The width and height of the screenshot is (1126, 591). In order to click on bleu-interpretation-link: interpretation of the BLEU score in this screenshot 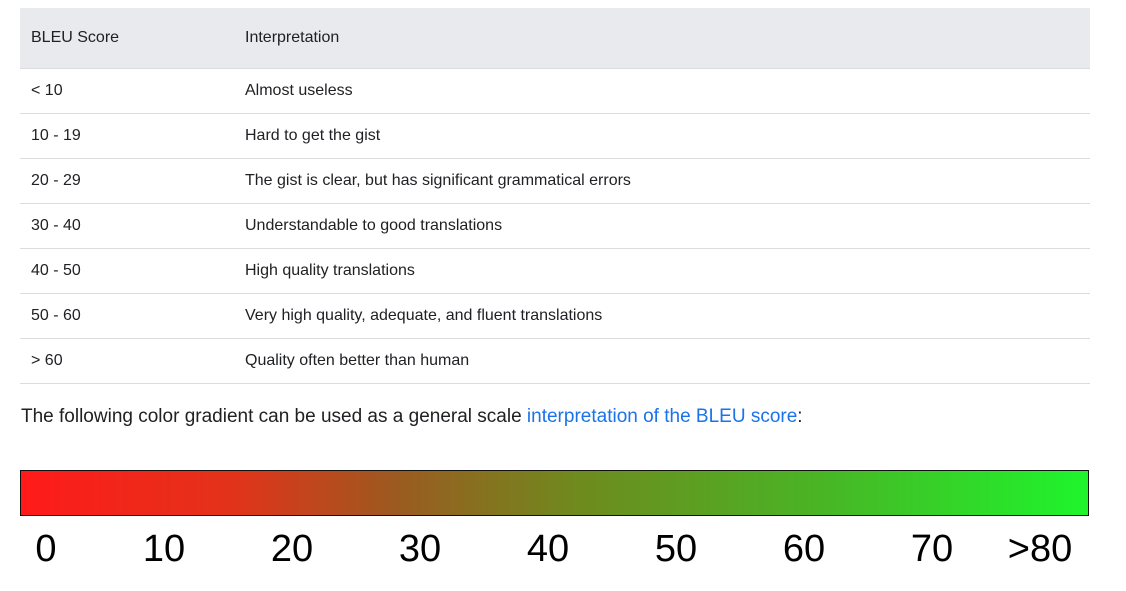, I will do `click(662, 416)`.